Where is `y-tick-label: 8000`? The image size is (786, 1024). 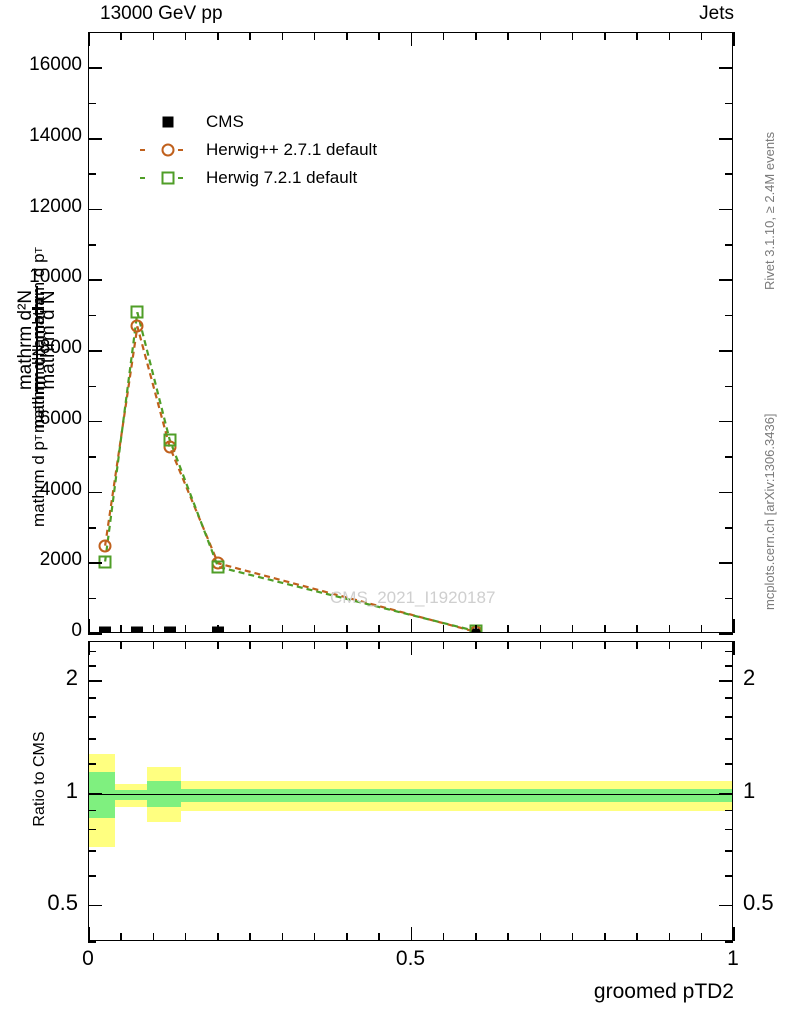 y-tick-label: 8000 is located at coordinates (60, 348).